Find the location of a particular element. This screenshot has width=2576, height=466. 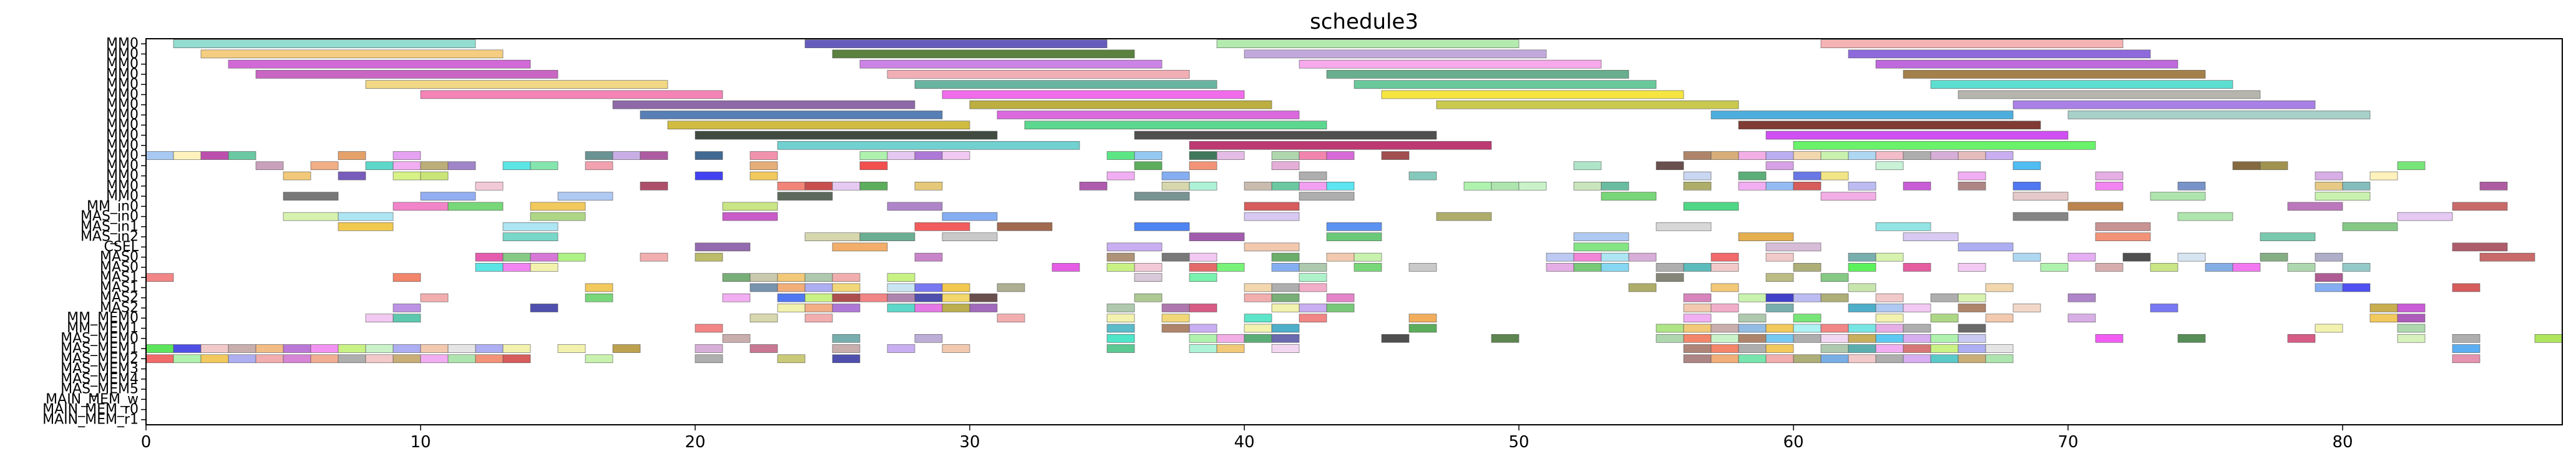

chart-title: schedule3 is located at coordinates (1364, 21).